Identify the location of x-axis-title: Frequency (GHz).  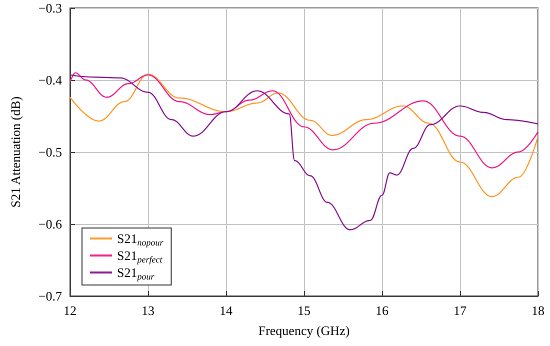
(304, 330).